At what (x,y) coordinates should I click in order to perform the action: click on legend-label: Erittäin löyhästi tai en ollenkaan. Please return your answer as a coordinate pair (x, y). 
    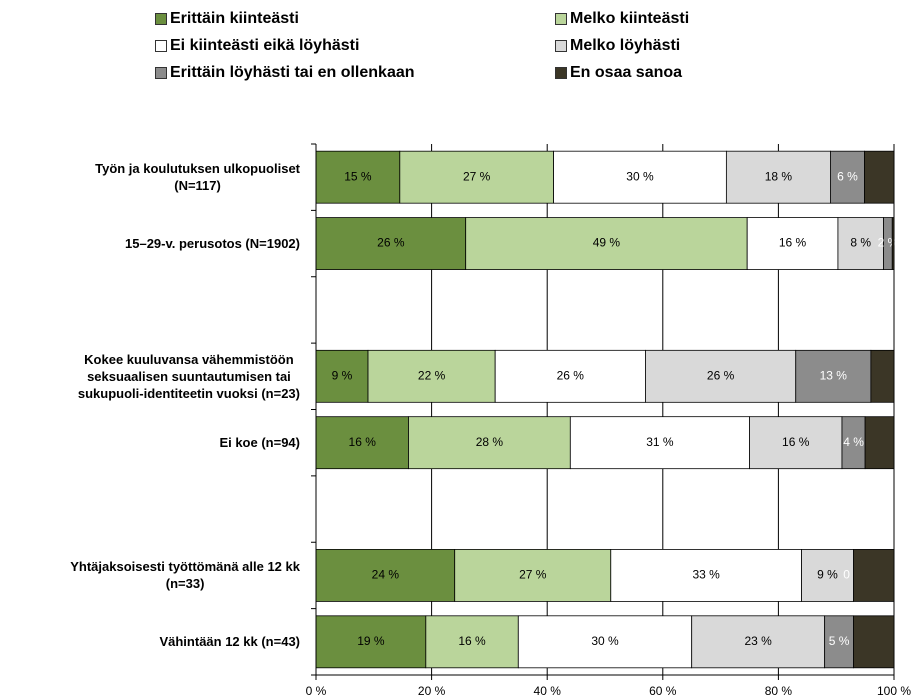
    Looking at the image, I should click on (292, 72).